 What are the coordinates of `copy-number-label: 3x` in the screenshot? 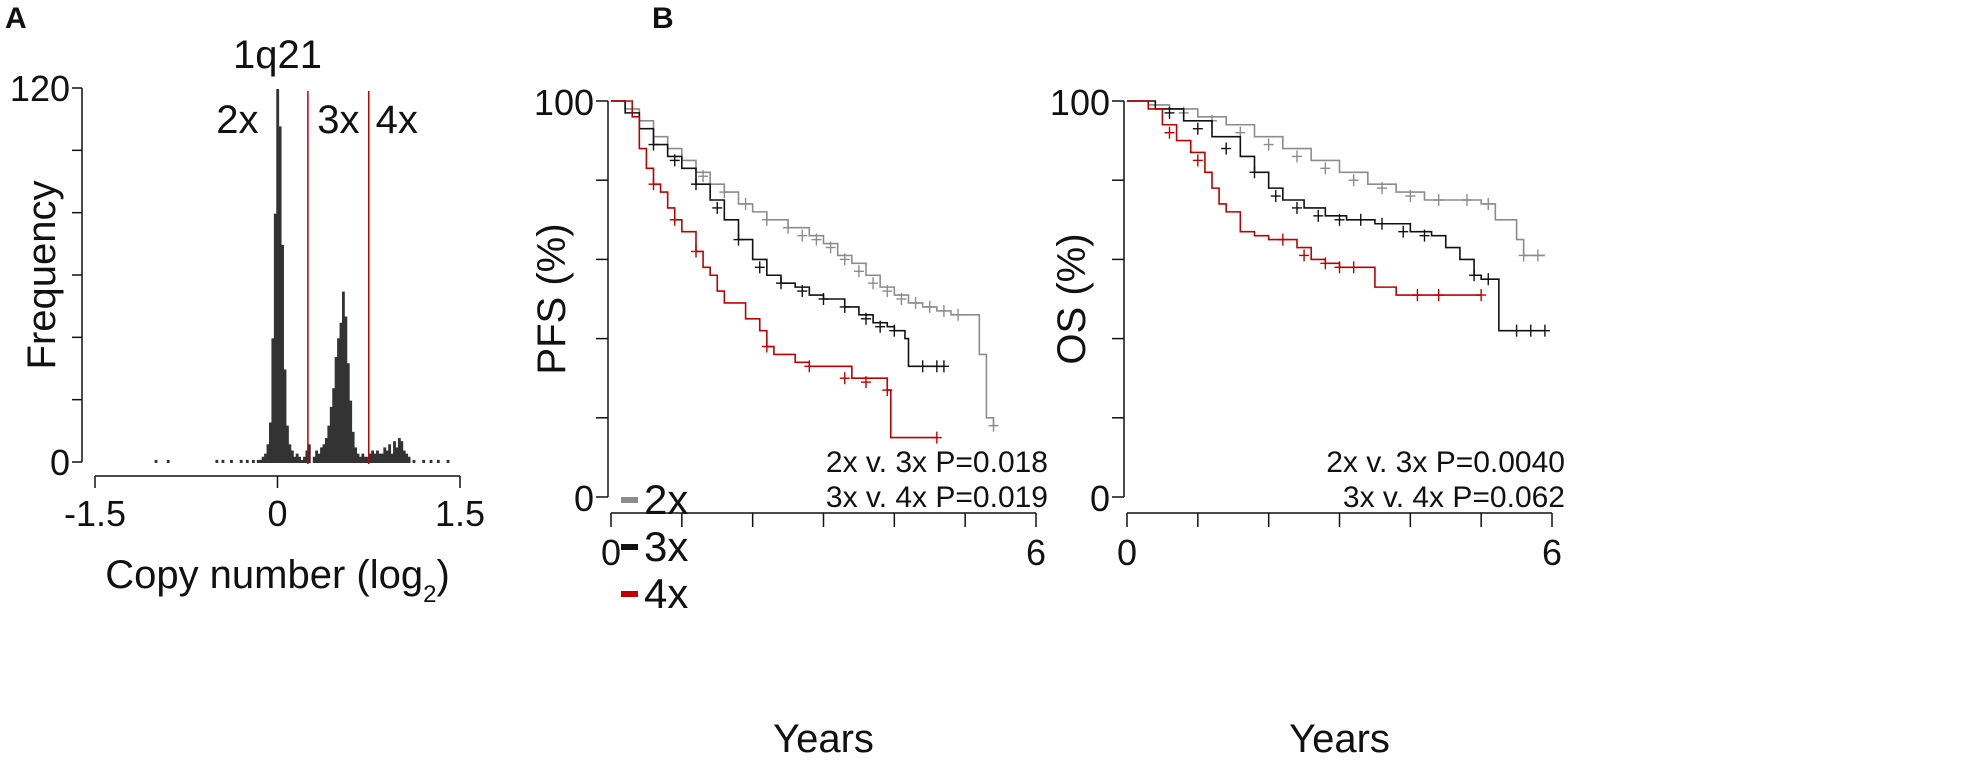 It's located at (338, 120).